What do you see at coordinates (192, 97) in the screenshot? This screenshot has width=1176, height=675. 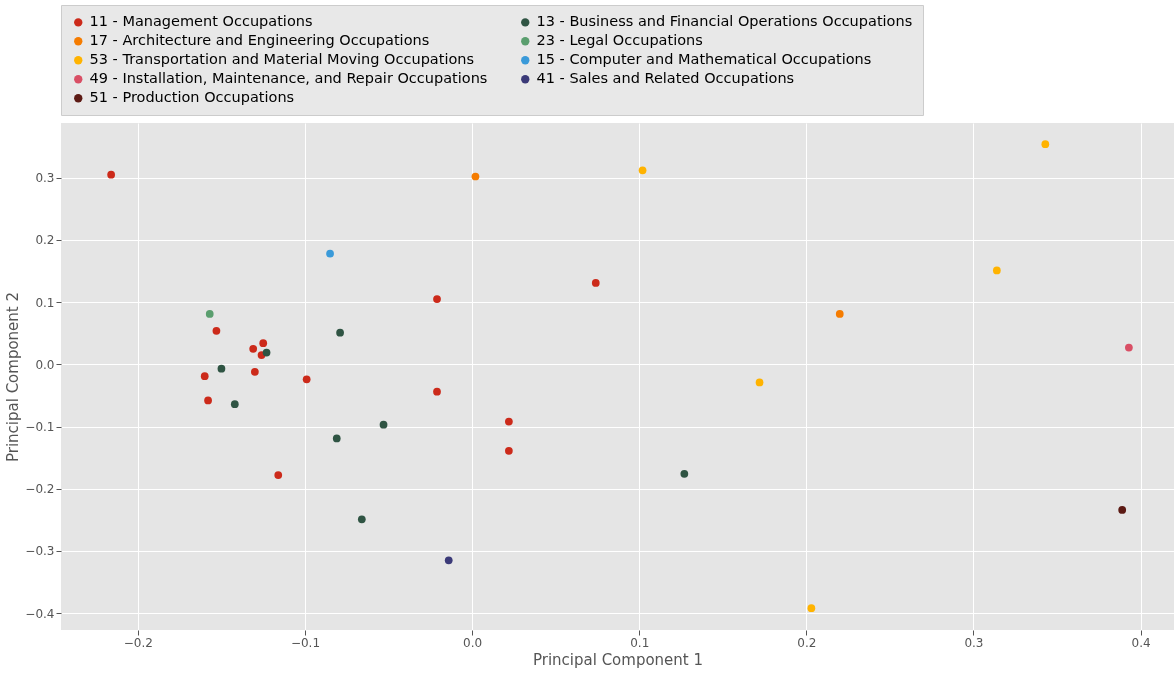 I see `legend-label: 51 - Production Occupations` at bounding box center [192, 97].